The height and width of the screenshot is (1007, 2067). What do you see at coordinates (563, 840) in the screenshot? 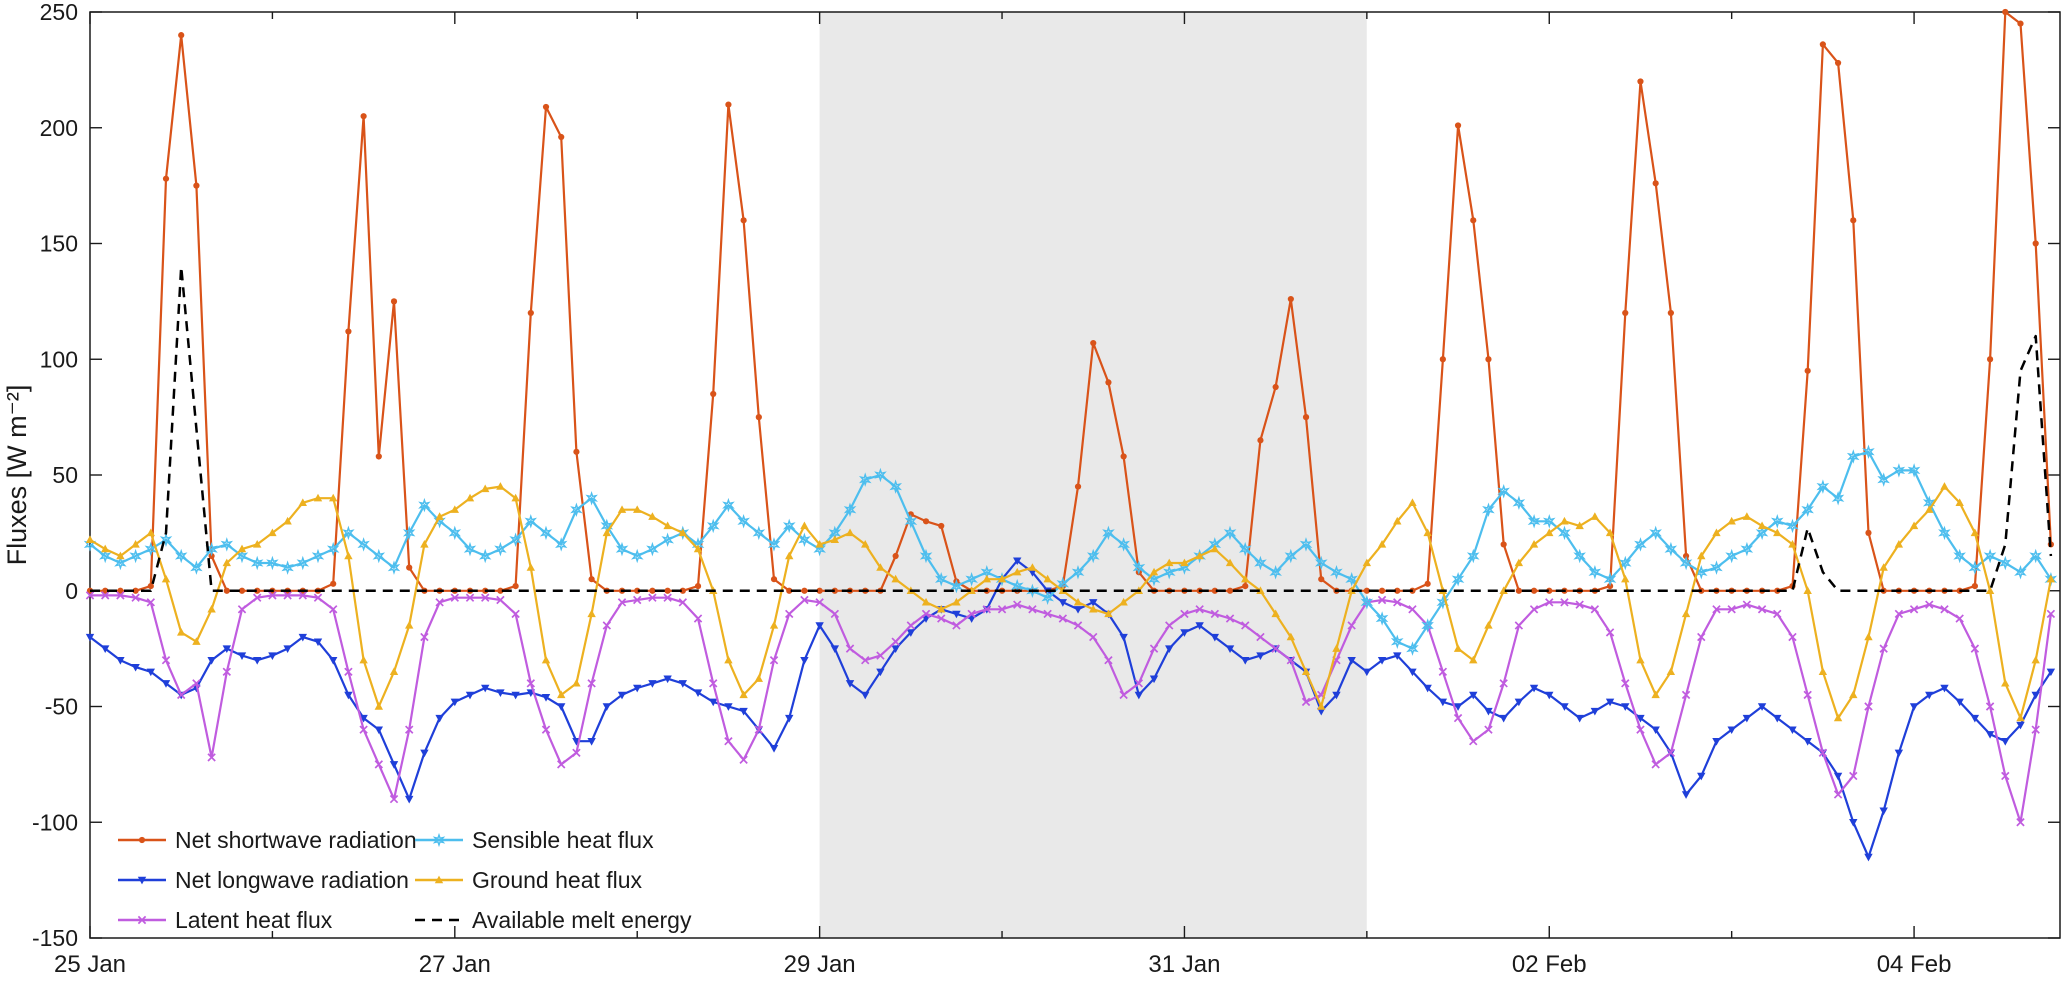
I see `legend-label: Sensible heat flux` at bounding box center [563, 840].